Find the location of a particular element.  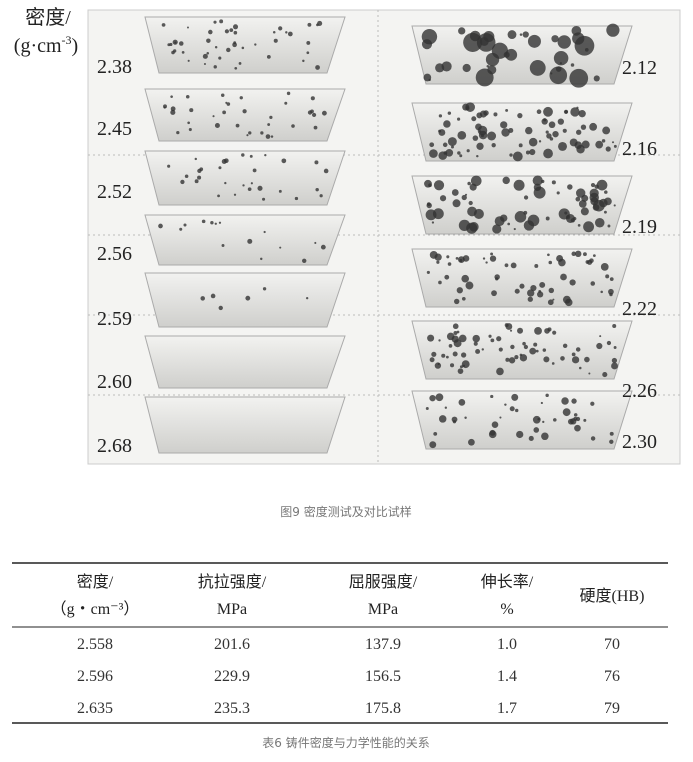

figure-caption: 图9 密度测试及对比试样 is located at coordinates (345, 511).